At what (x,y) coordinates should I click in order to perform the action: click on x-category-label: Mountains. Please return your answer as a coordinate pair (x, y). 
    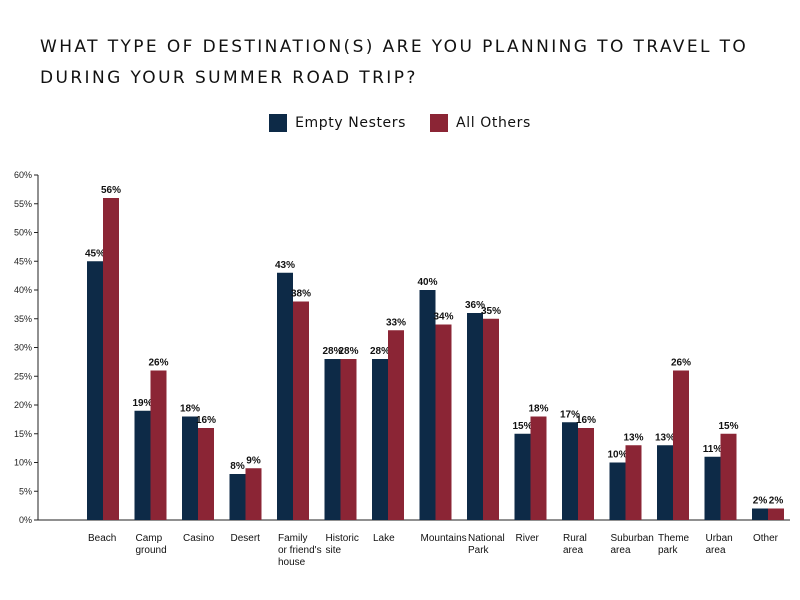
    Looking at the image, I should click on (444, 538).